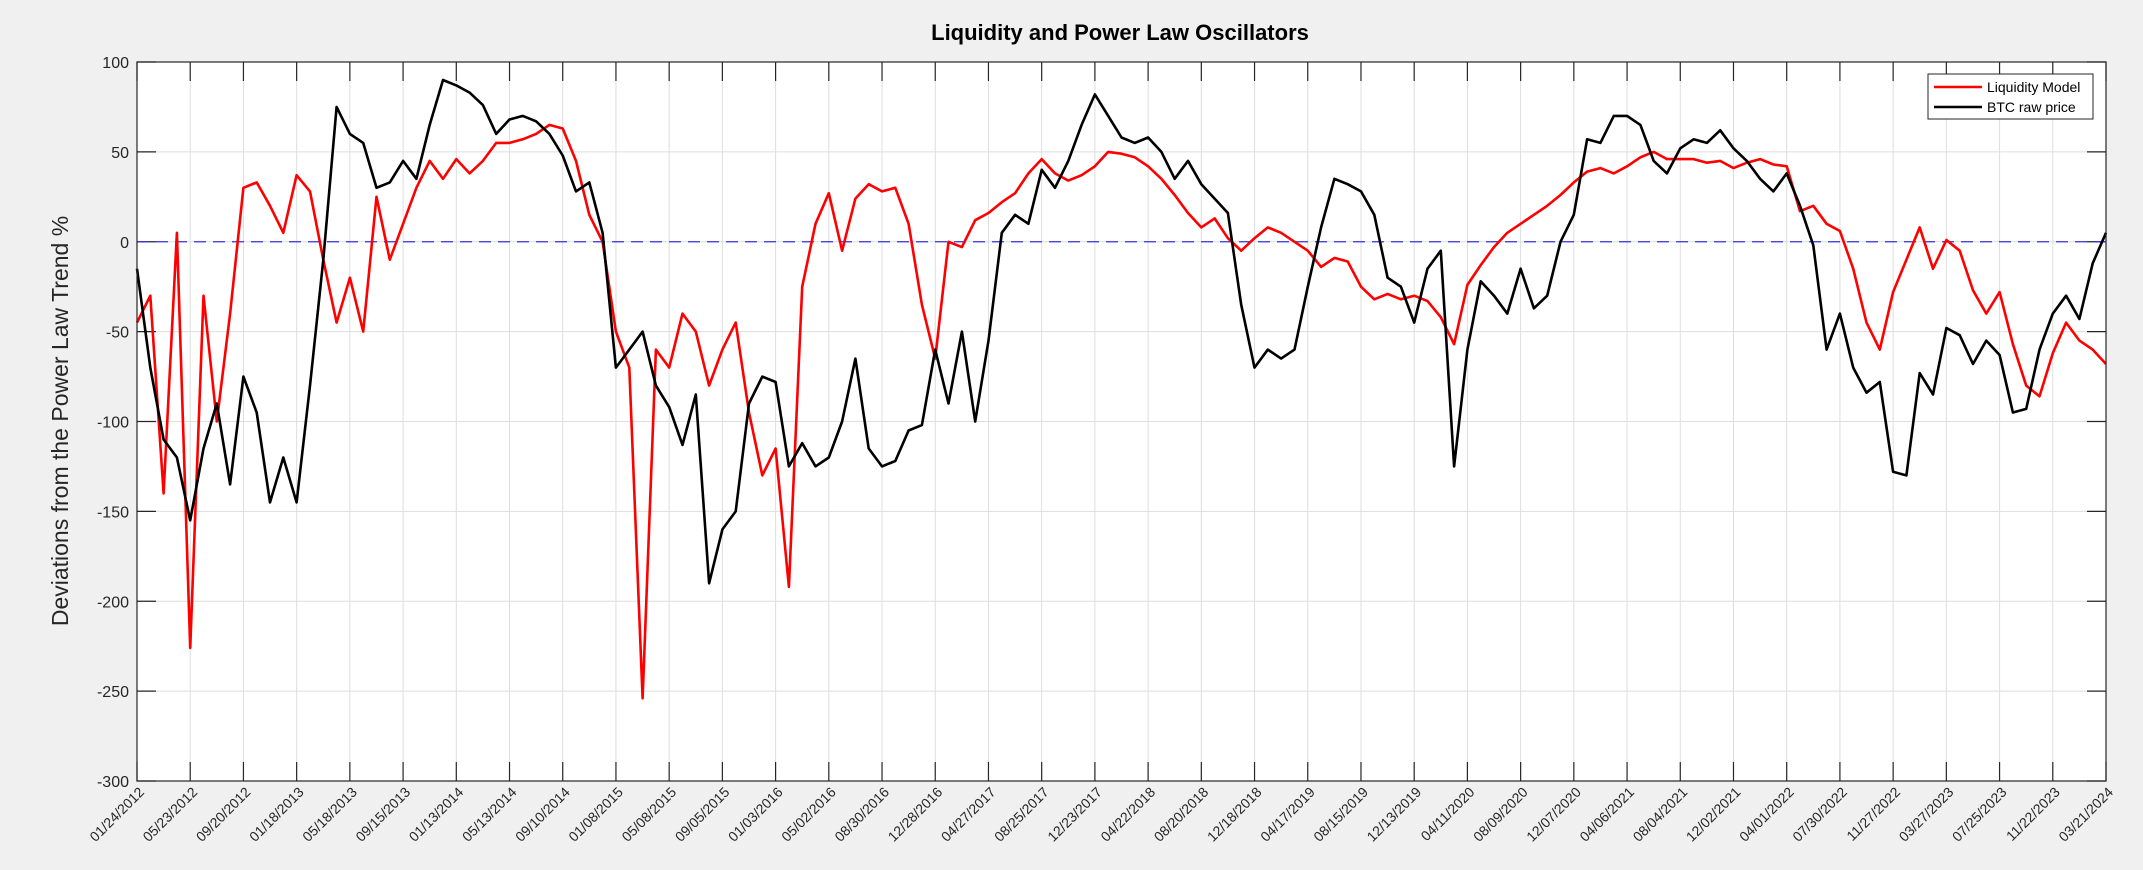 Image resolution: width=2143 pixels, height=870 pixels. What do you see at coordinates (542, 814) in the screenshot?
I see `x-tick-label: 09/10/2014` at bounding box center [542, 814].